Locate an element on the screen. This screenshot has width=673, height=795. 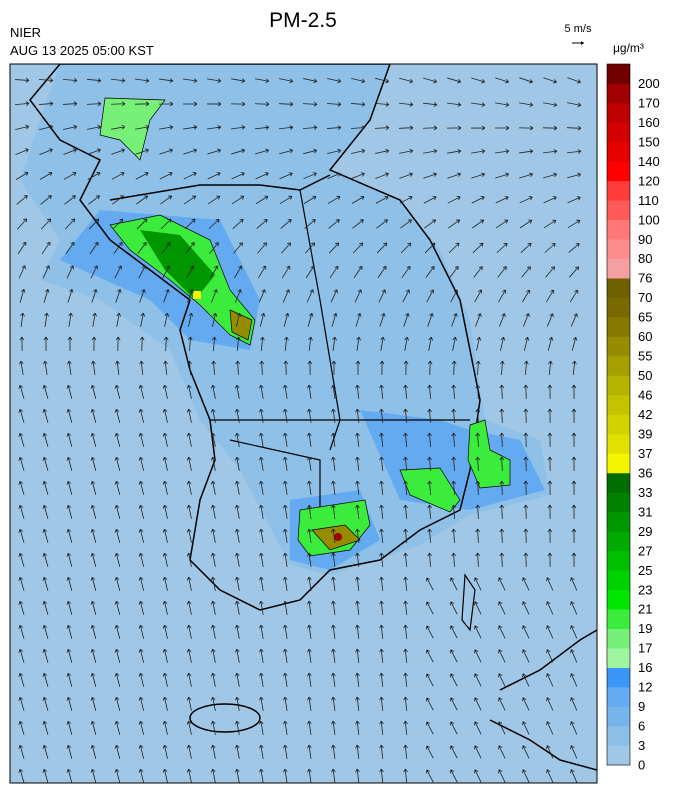
colorbar-label: 0 is located at coordinates (641, 765).